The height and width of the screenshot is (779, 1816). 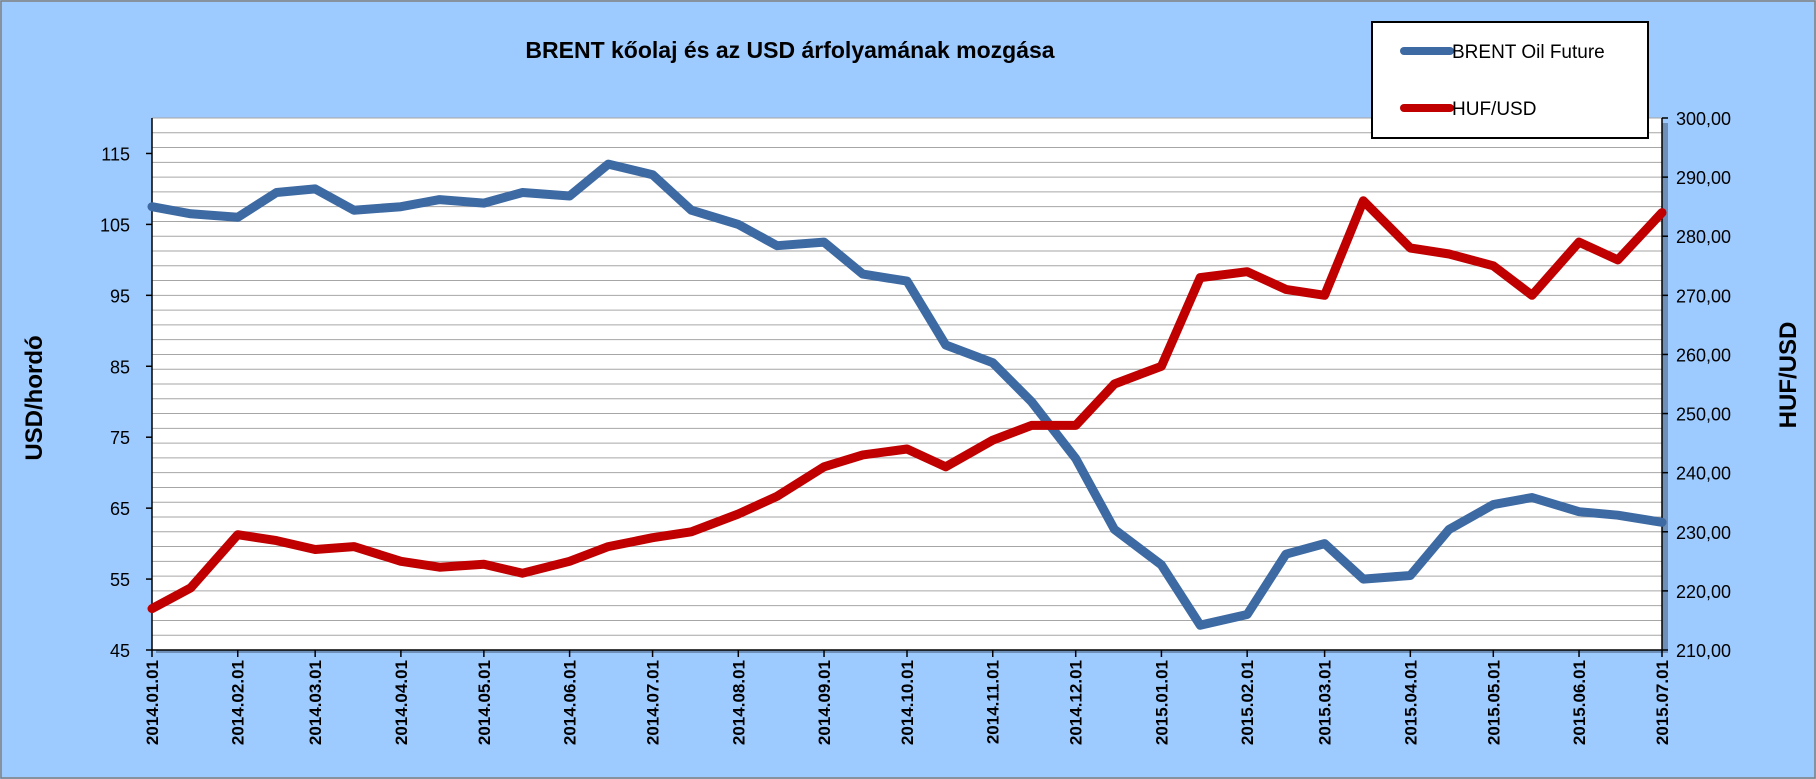 I want to click on x-tick-label: 2014.07.01, so click(x=653, y=702).